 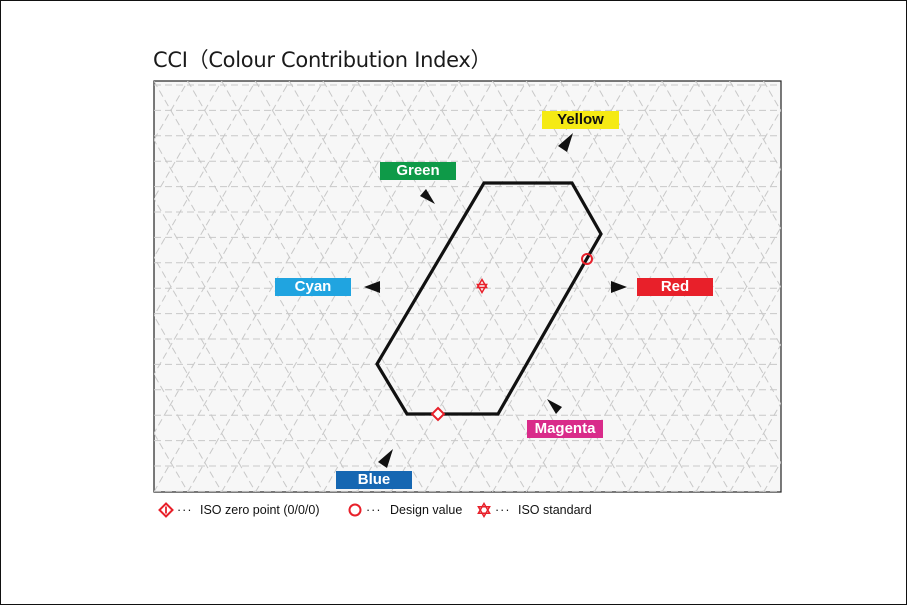 What do you see at coordinates (565, 429) in the screenshot?
I see `label-magenta: Magenta` at bounding box center [565, 429].